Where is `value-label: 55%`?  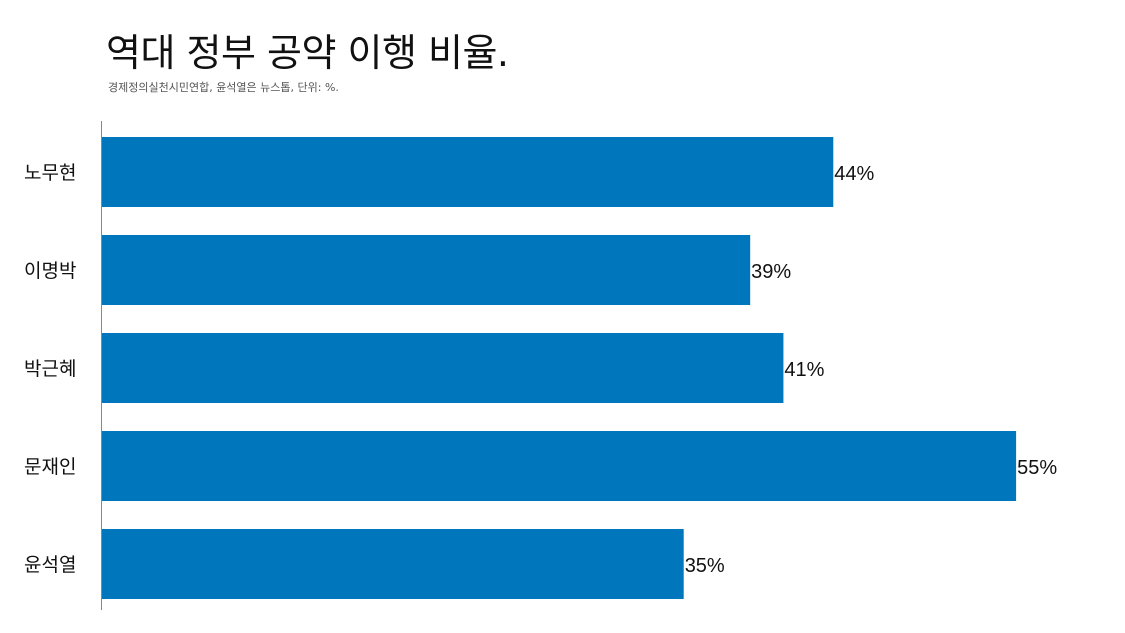 value-label: 55% is located at coordinates (1037, 468).